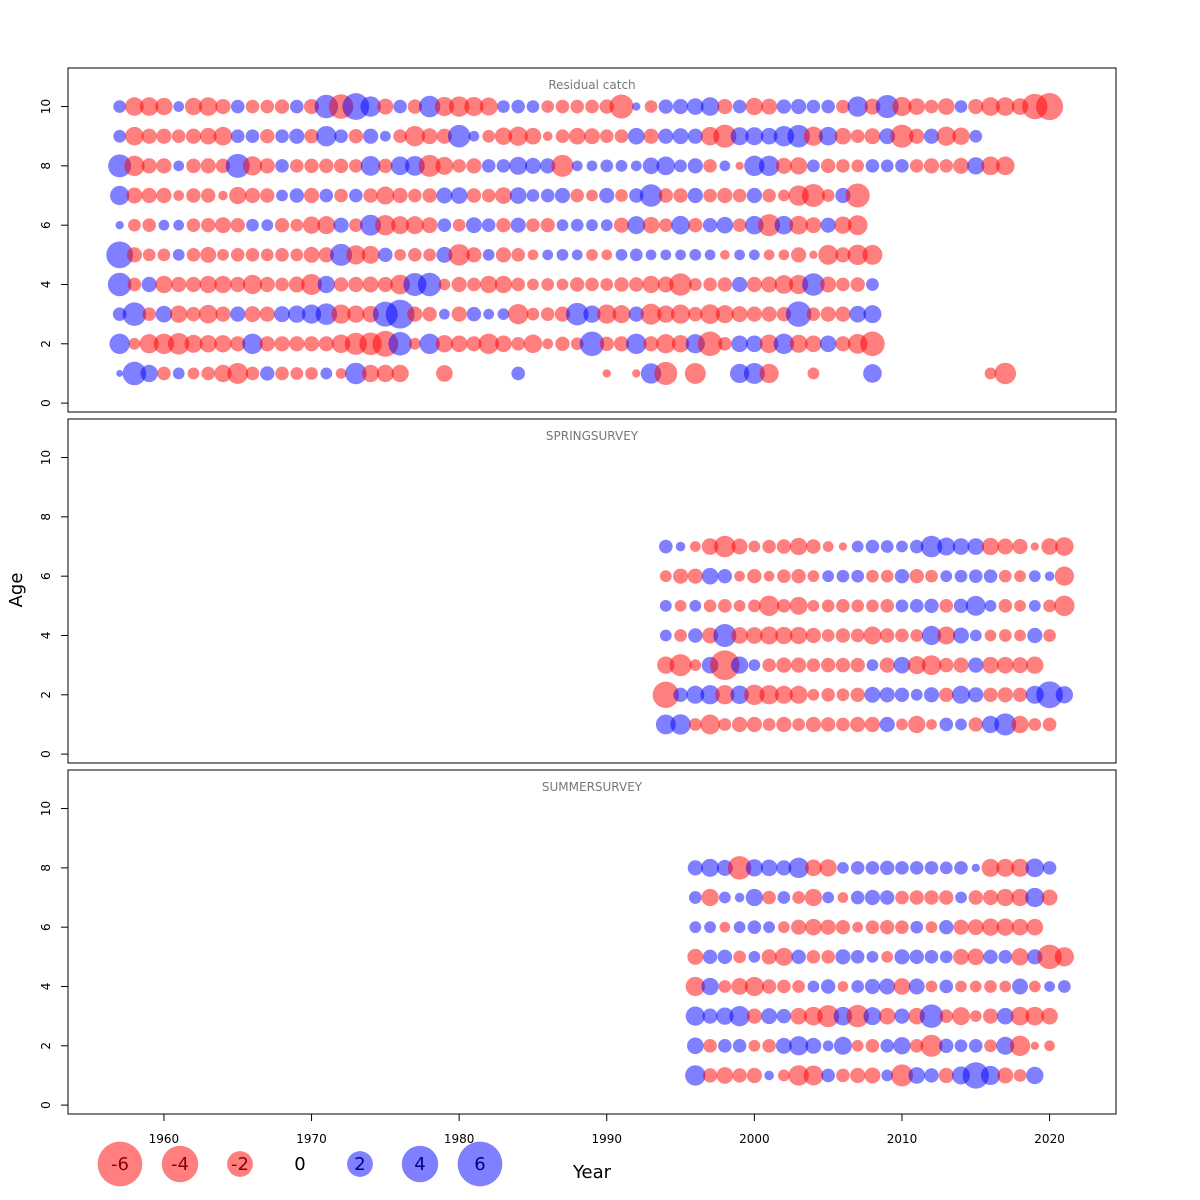 This screenshot has width=1200, height=1200. Describe the element at coordinates (46, 285) in the screenshot. I see `y-tick-label: 4` at that location.